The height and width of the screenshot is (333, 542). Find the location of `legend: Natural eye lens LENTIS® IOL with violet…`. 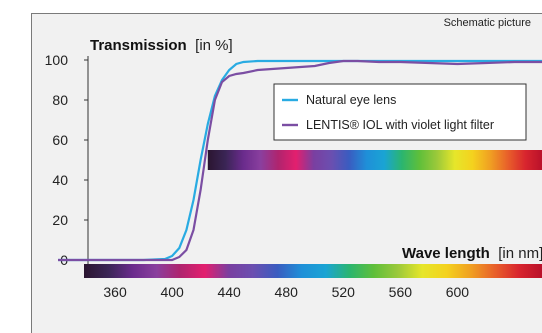

legend: Natural eye lens LENTIS® IOL with violet… is located at coordinates (400, 112).